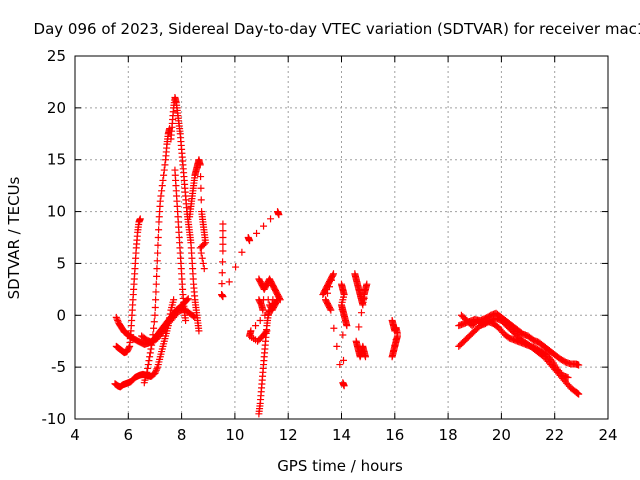 The height and width of the screenshot is (480, 640). I want to click on x-tick-label: 16, so click(394, 435).